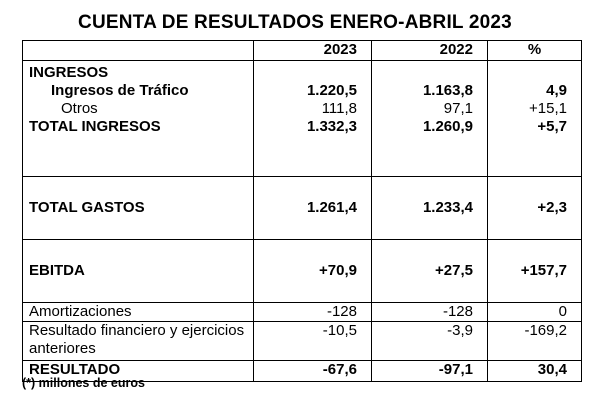 Image resolution: width=590 pixels, height=418 pixels. I want to click on resultado-row: RESULTADO -67,6 -97,1 30,4, so click(302, 371).